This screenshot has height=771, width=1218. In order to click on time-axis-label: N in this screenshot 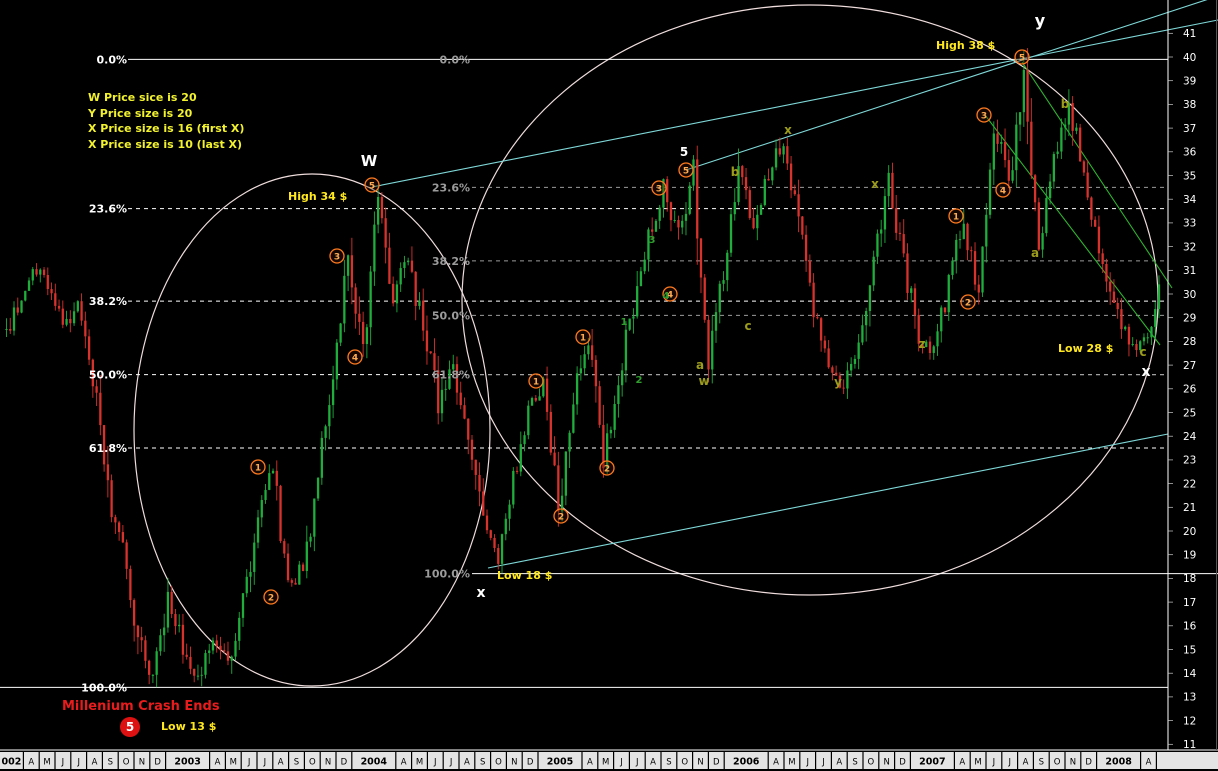, I will do `click(1073, 763)`.